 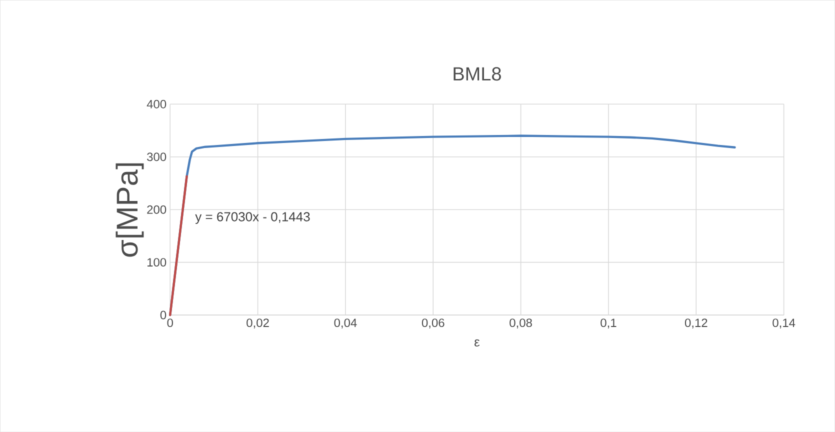 I want to click on x-tick-label: 0,08, so click(x=521, y=323).